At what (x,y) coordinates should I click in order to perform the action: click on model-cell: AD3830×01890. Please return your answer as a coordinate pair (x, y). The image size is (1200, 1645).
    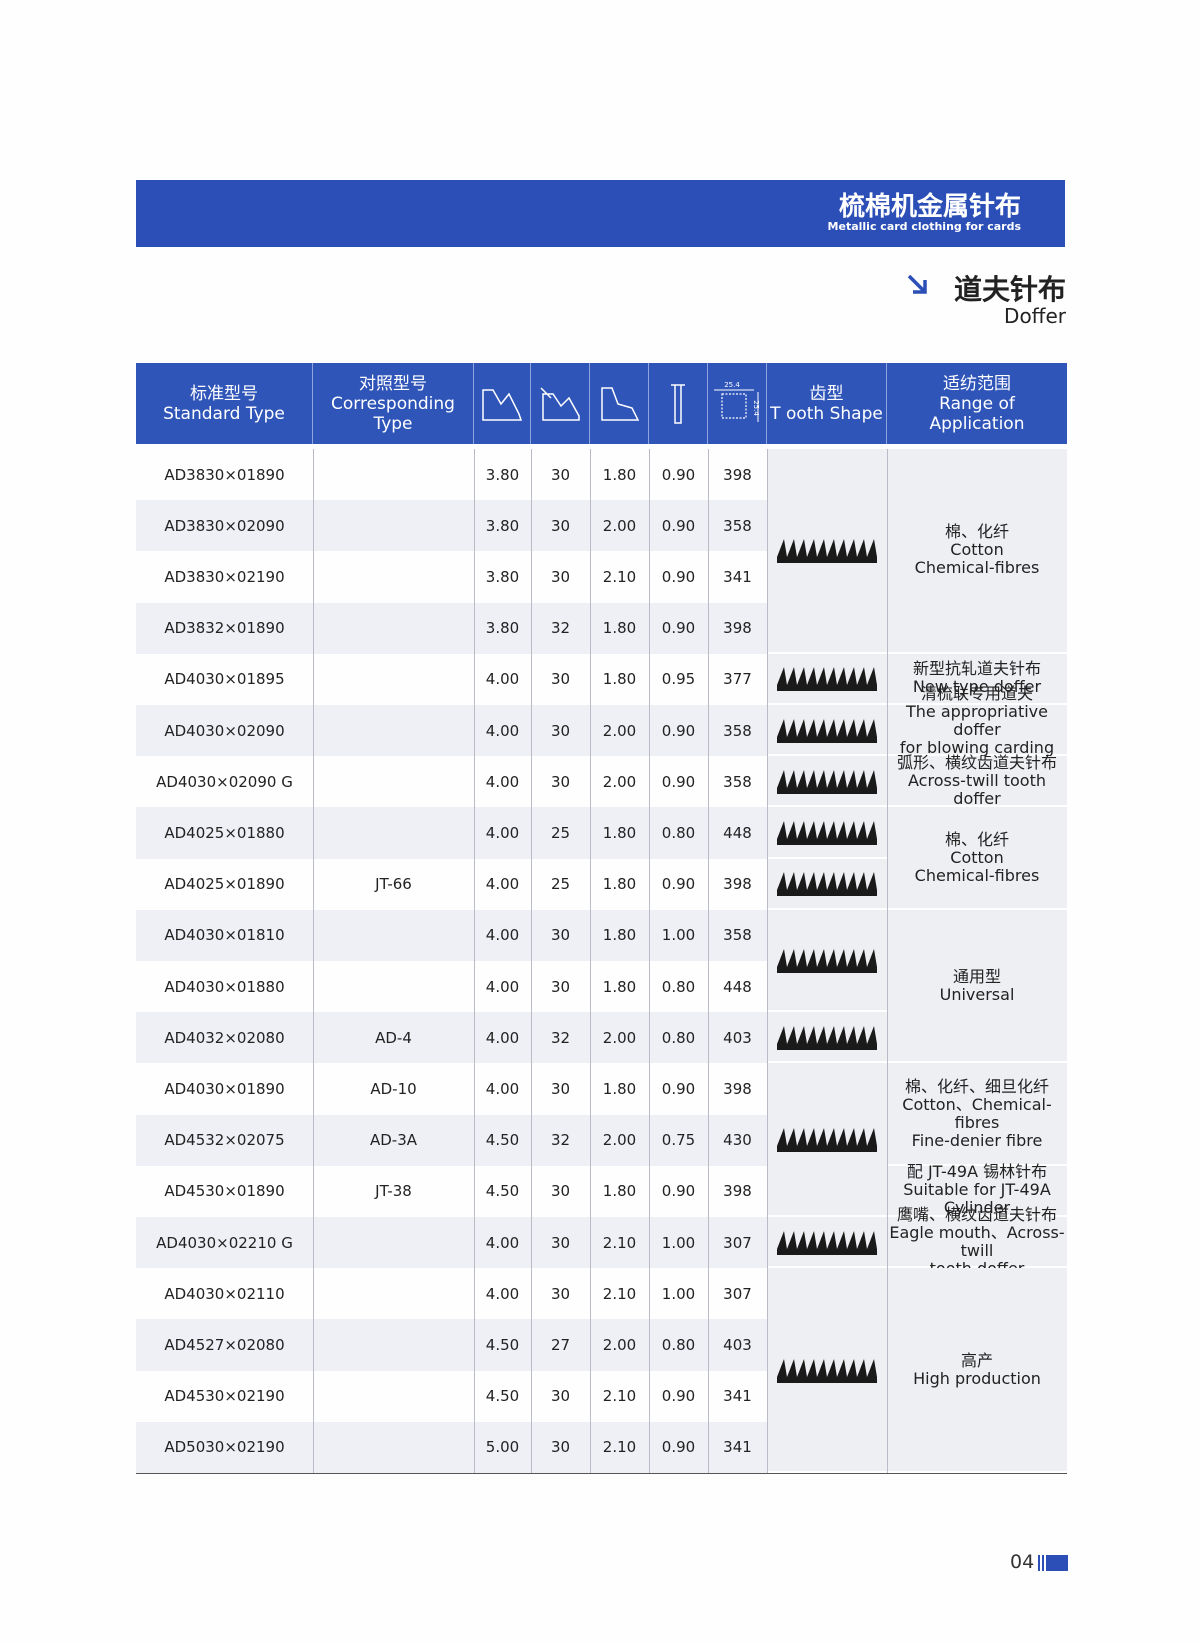
    Looking at the image, I should click on (224, 474).